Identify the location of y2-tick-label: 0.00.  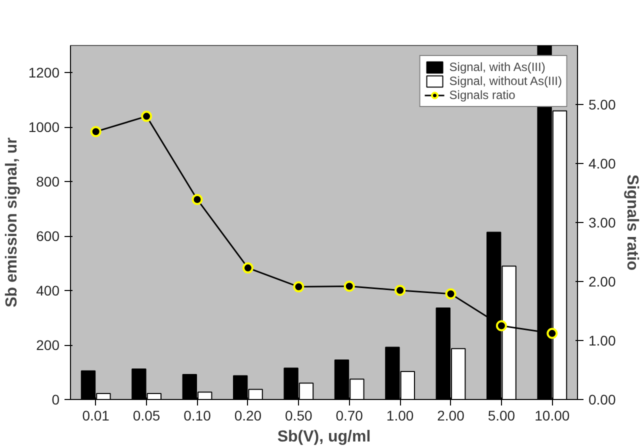
(602, 400).